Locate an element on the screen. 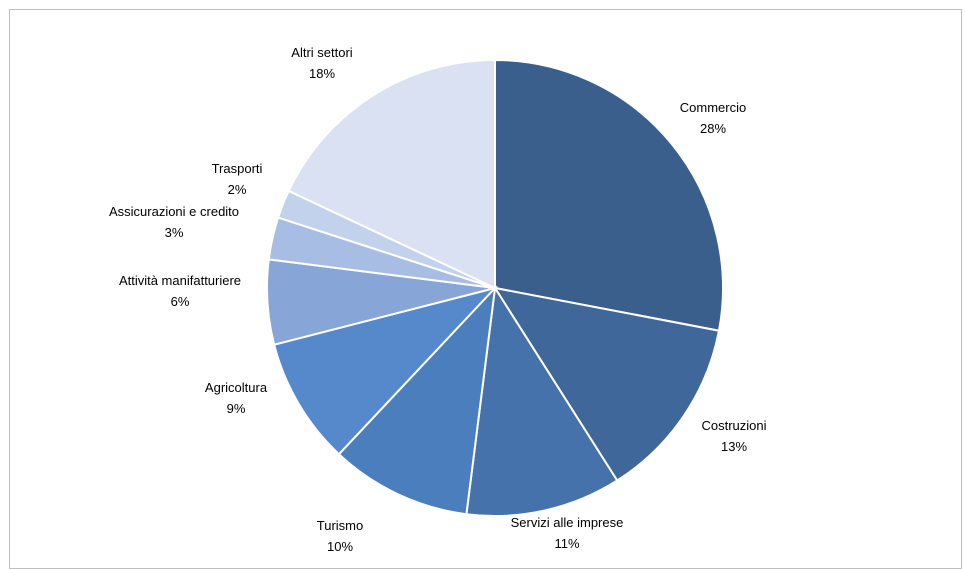 Image resolution: width=965 pixels, height=569 pixels. slice-value-label: 3% is located at coordinates (174, 232).